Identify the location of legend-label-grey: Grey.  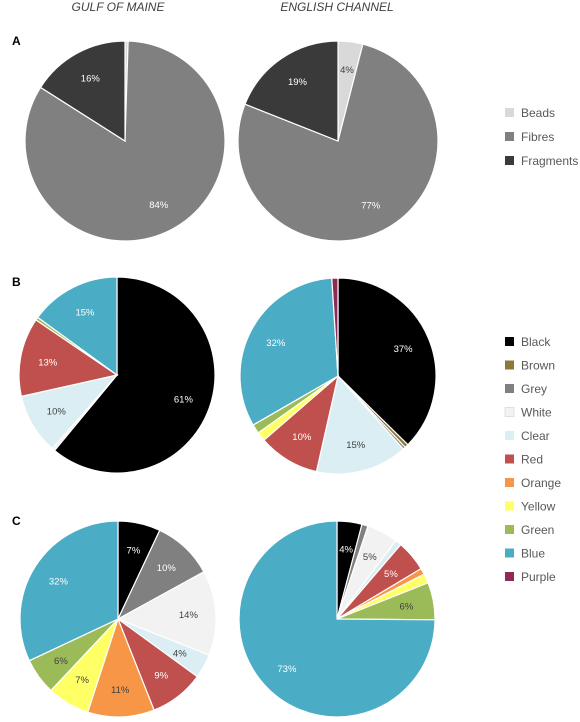
(534, 389).